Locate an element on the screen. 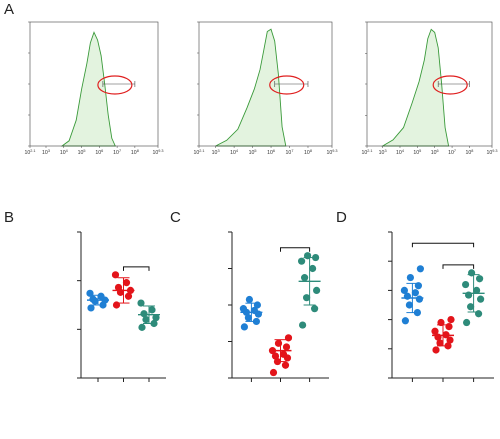  panel-label-a: A is located at coordinates (9, 9).